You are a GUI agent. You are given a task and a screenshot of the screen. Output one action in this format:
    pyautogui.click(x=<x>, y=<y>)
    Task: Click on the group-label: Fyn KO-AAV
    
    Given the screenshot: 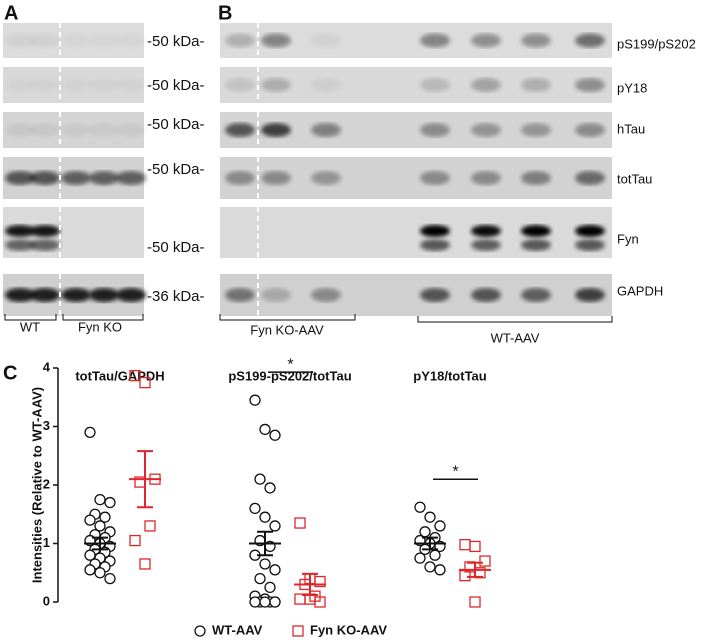 What is the action you would take?
    pyautogui.click(x=287, y=329)
    